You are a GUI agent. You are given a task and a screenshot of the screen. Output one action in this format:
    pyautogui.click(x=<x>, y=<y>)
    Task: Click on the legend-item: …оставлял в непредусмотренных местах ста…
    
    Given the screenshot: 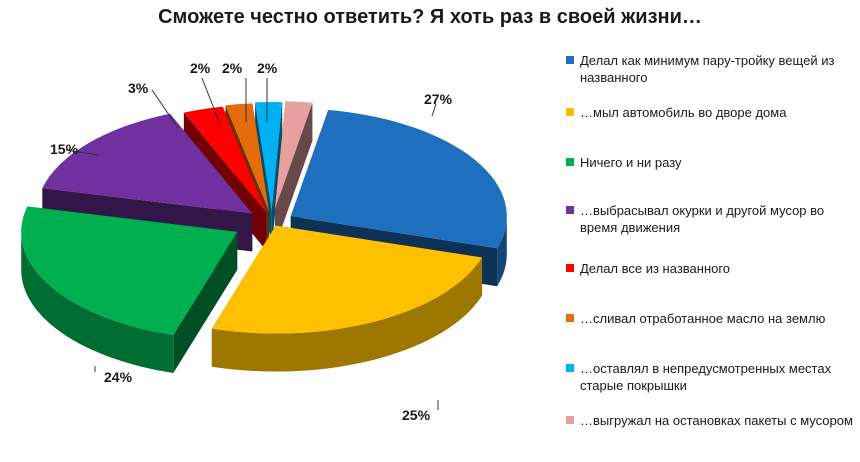 What is the action you would take?
    pyautogui.click(x=711, y=377)
    